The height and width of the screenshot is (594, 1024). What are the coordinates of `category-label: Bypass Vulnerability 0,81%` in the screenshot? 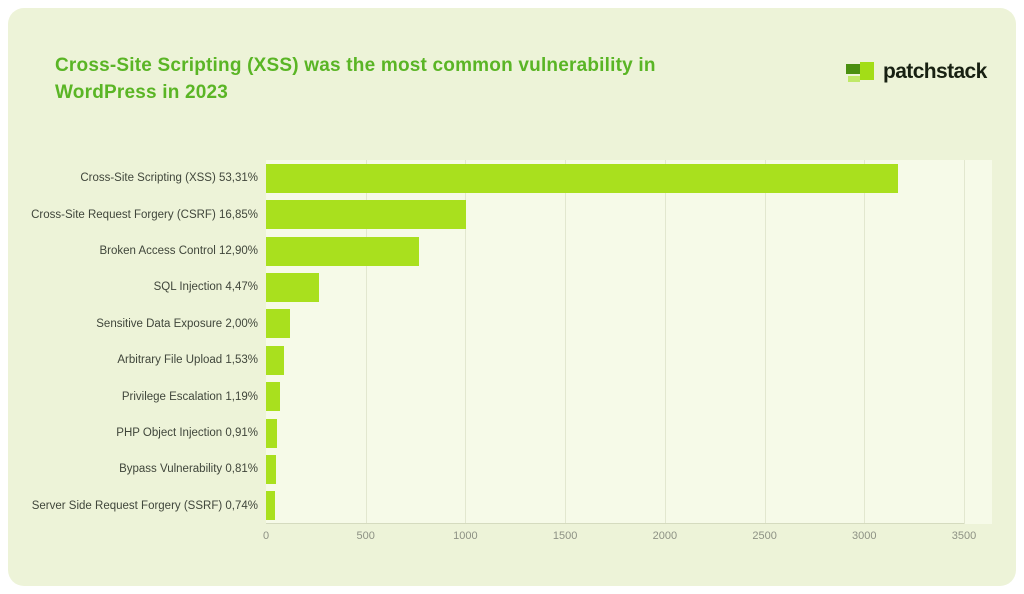 It's located at (188, 469).